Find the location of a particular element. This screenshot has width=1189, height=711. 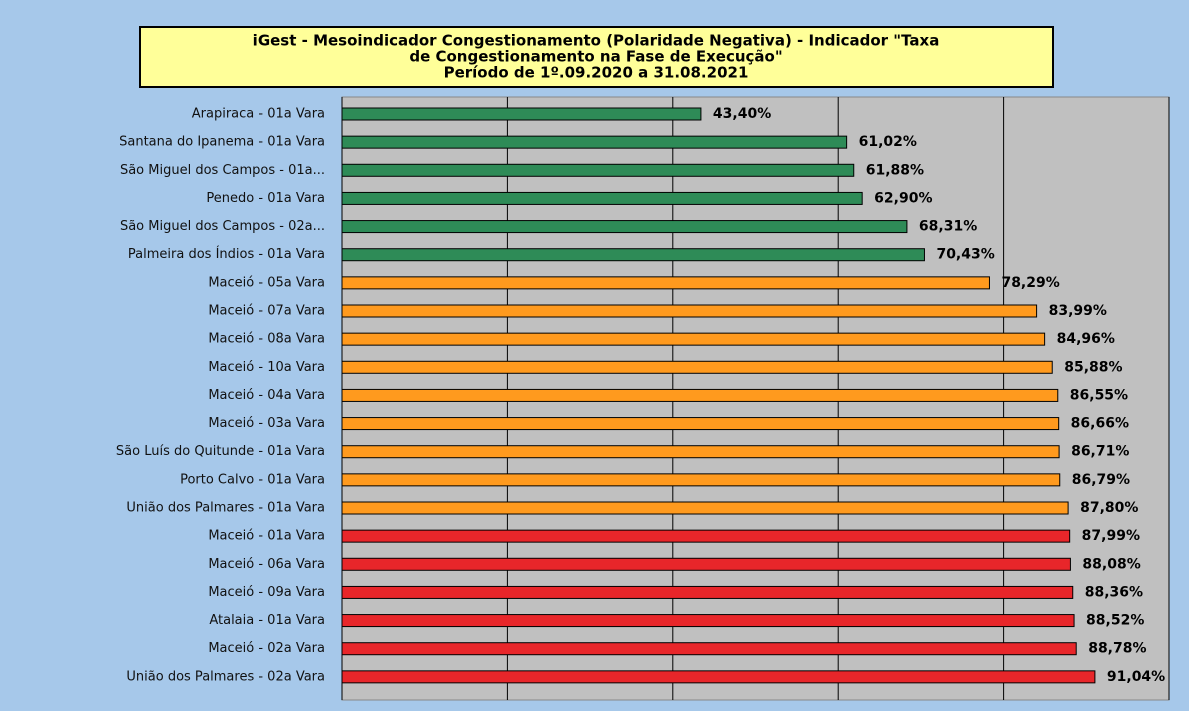

chart-title: de Congestionamento na Fase de Execução" is located at coordinates (595, 57).